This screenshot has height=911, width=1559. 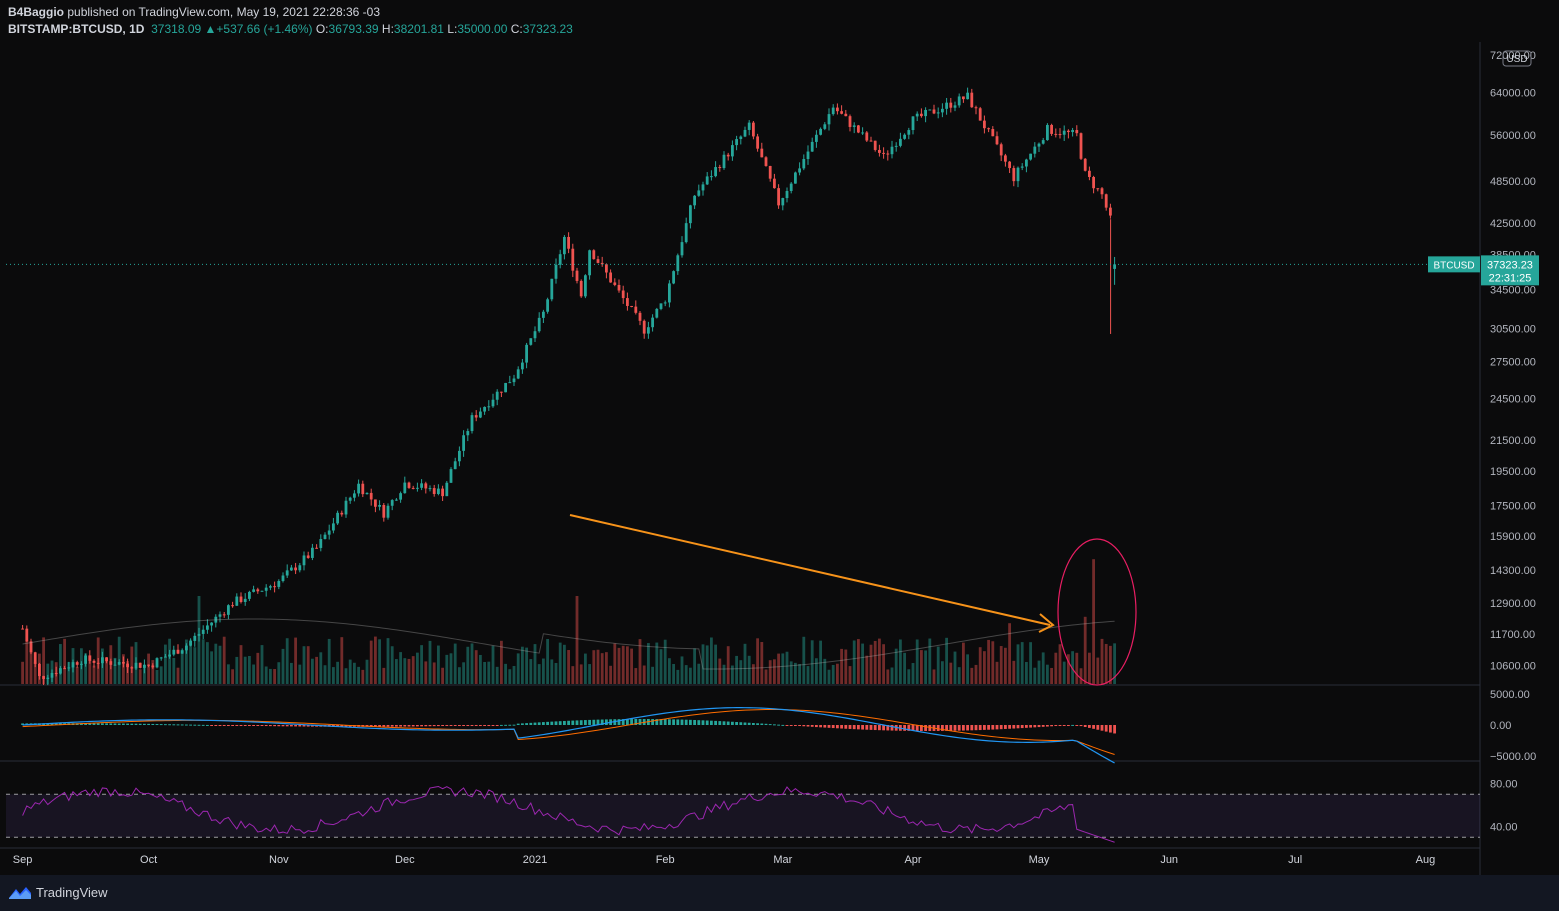 What do you see at coordinates (36, 12) in the screenshot?
I see `author-name: B4Baggio` at bounding box center [36, 12].